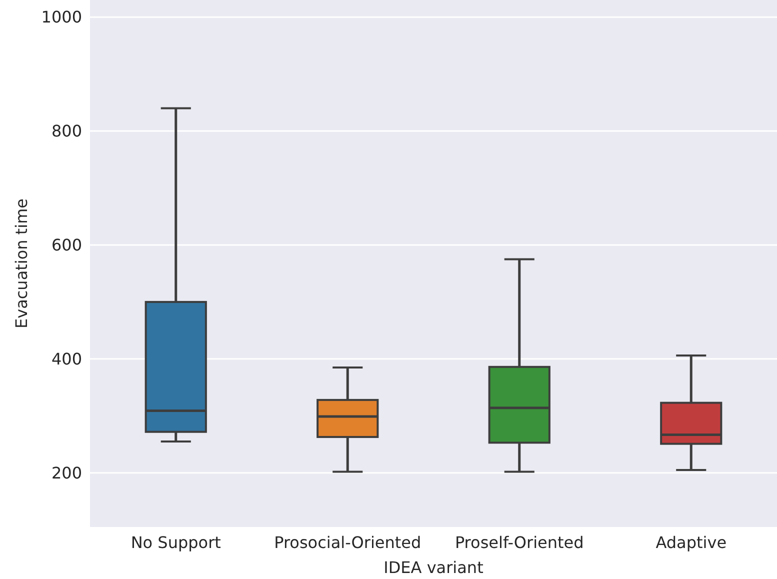 This screenshot has height=579, width=777. What do you see at coordinates (348, 542) in the screenshot?
I see `x-tick-label: Prosocial-Oriented` at bounding box center [348, 542].